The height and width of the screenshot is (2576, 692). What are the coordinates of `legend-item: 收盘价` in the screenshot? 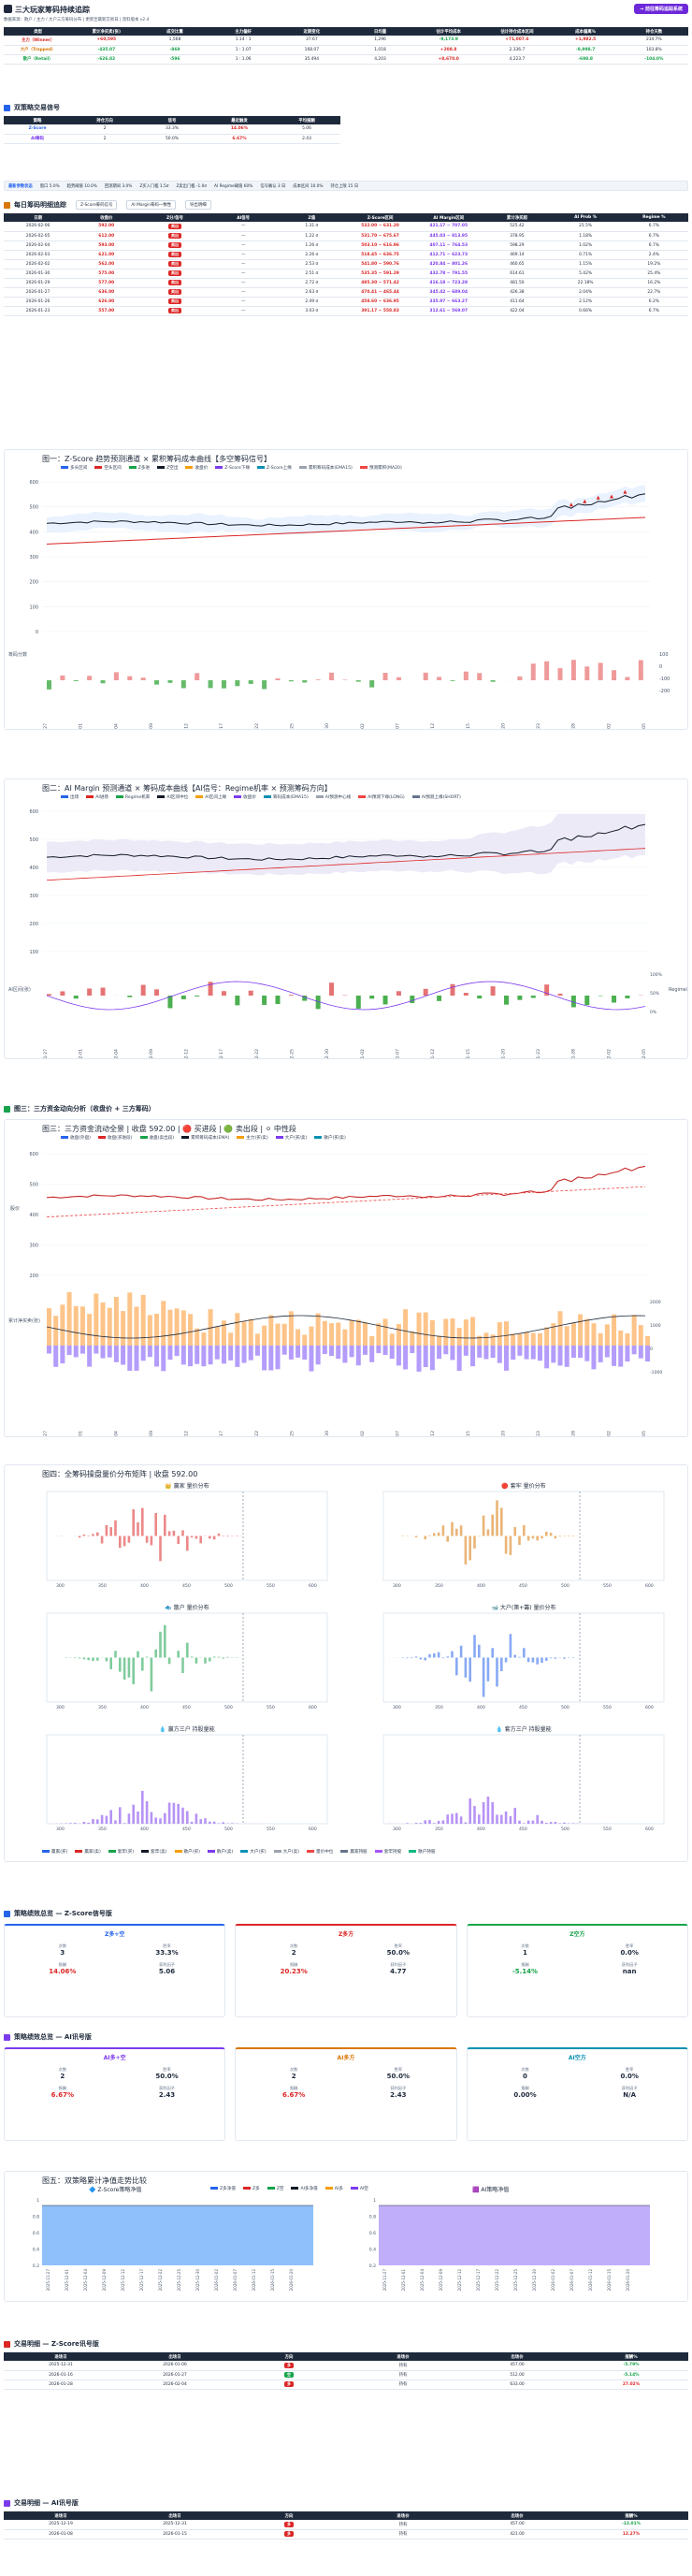 It's located at (196, 468).